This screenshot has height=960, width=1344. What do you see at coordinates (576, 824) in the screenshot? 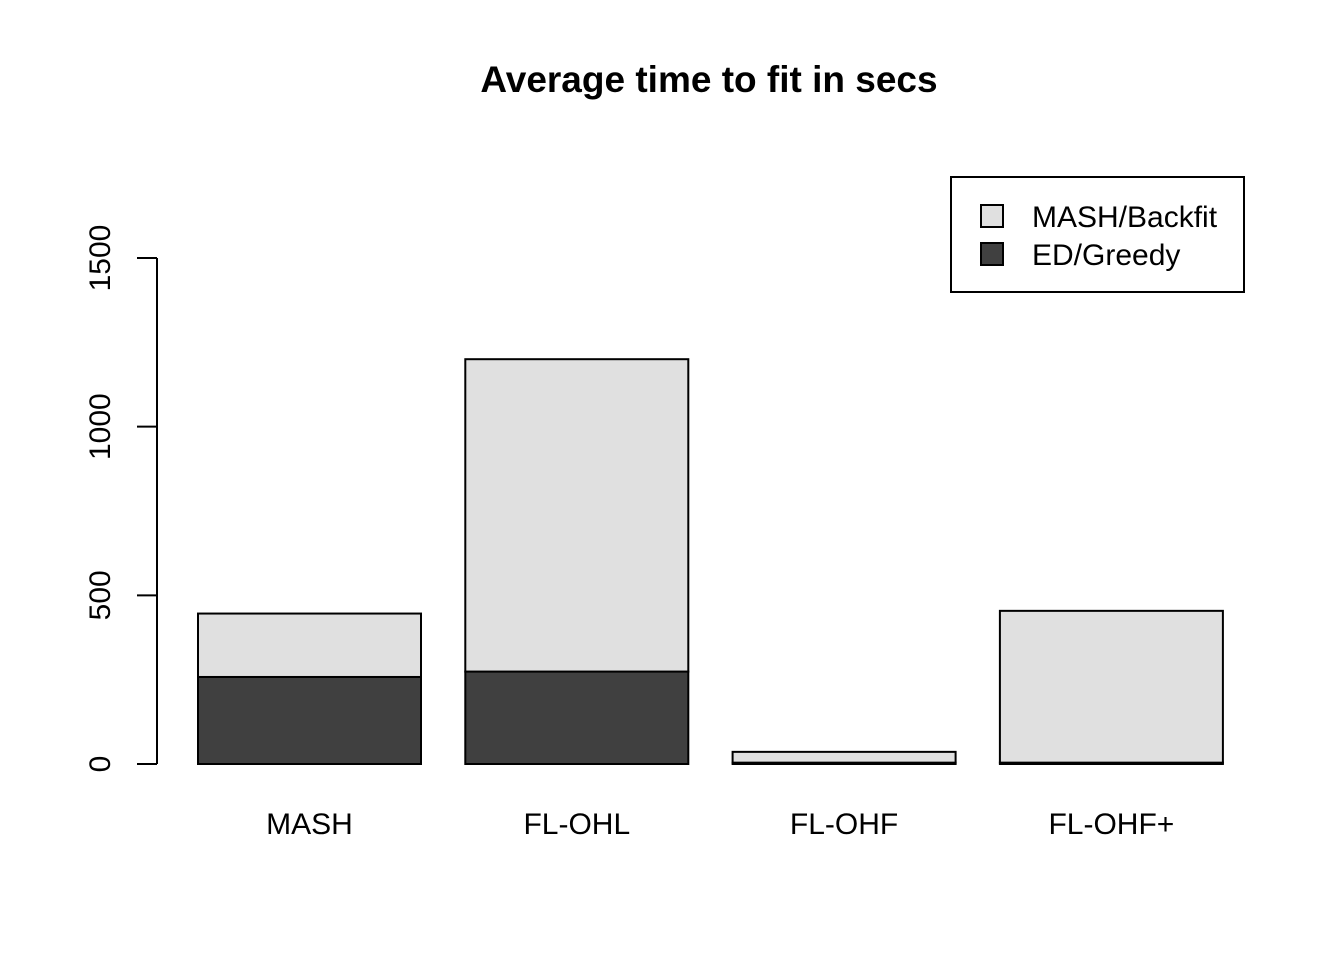
I see `x-tick-label: FL-OHL` at bounding box center [576, 824].